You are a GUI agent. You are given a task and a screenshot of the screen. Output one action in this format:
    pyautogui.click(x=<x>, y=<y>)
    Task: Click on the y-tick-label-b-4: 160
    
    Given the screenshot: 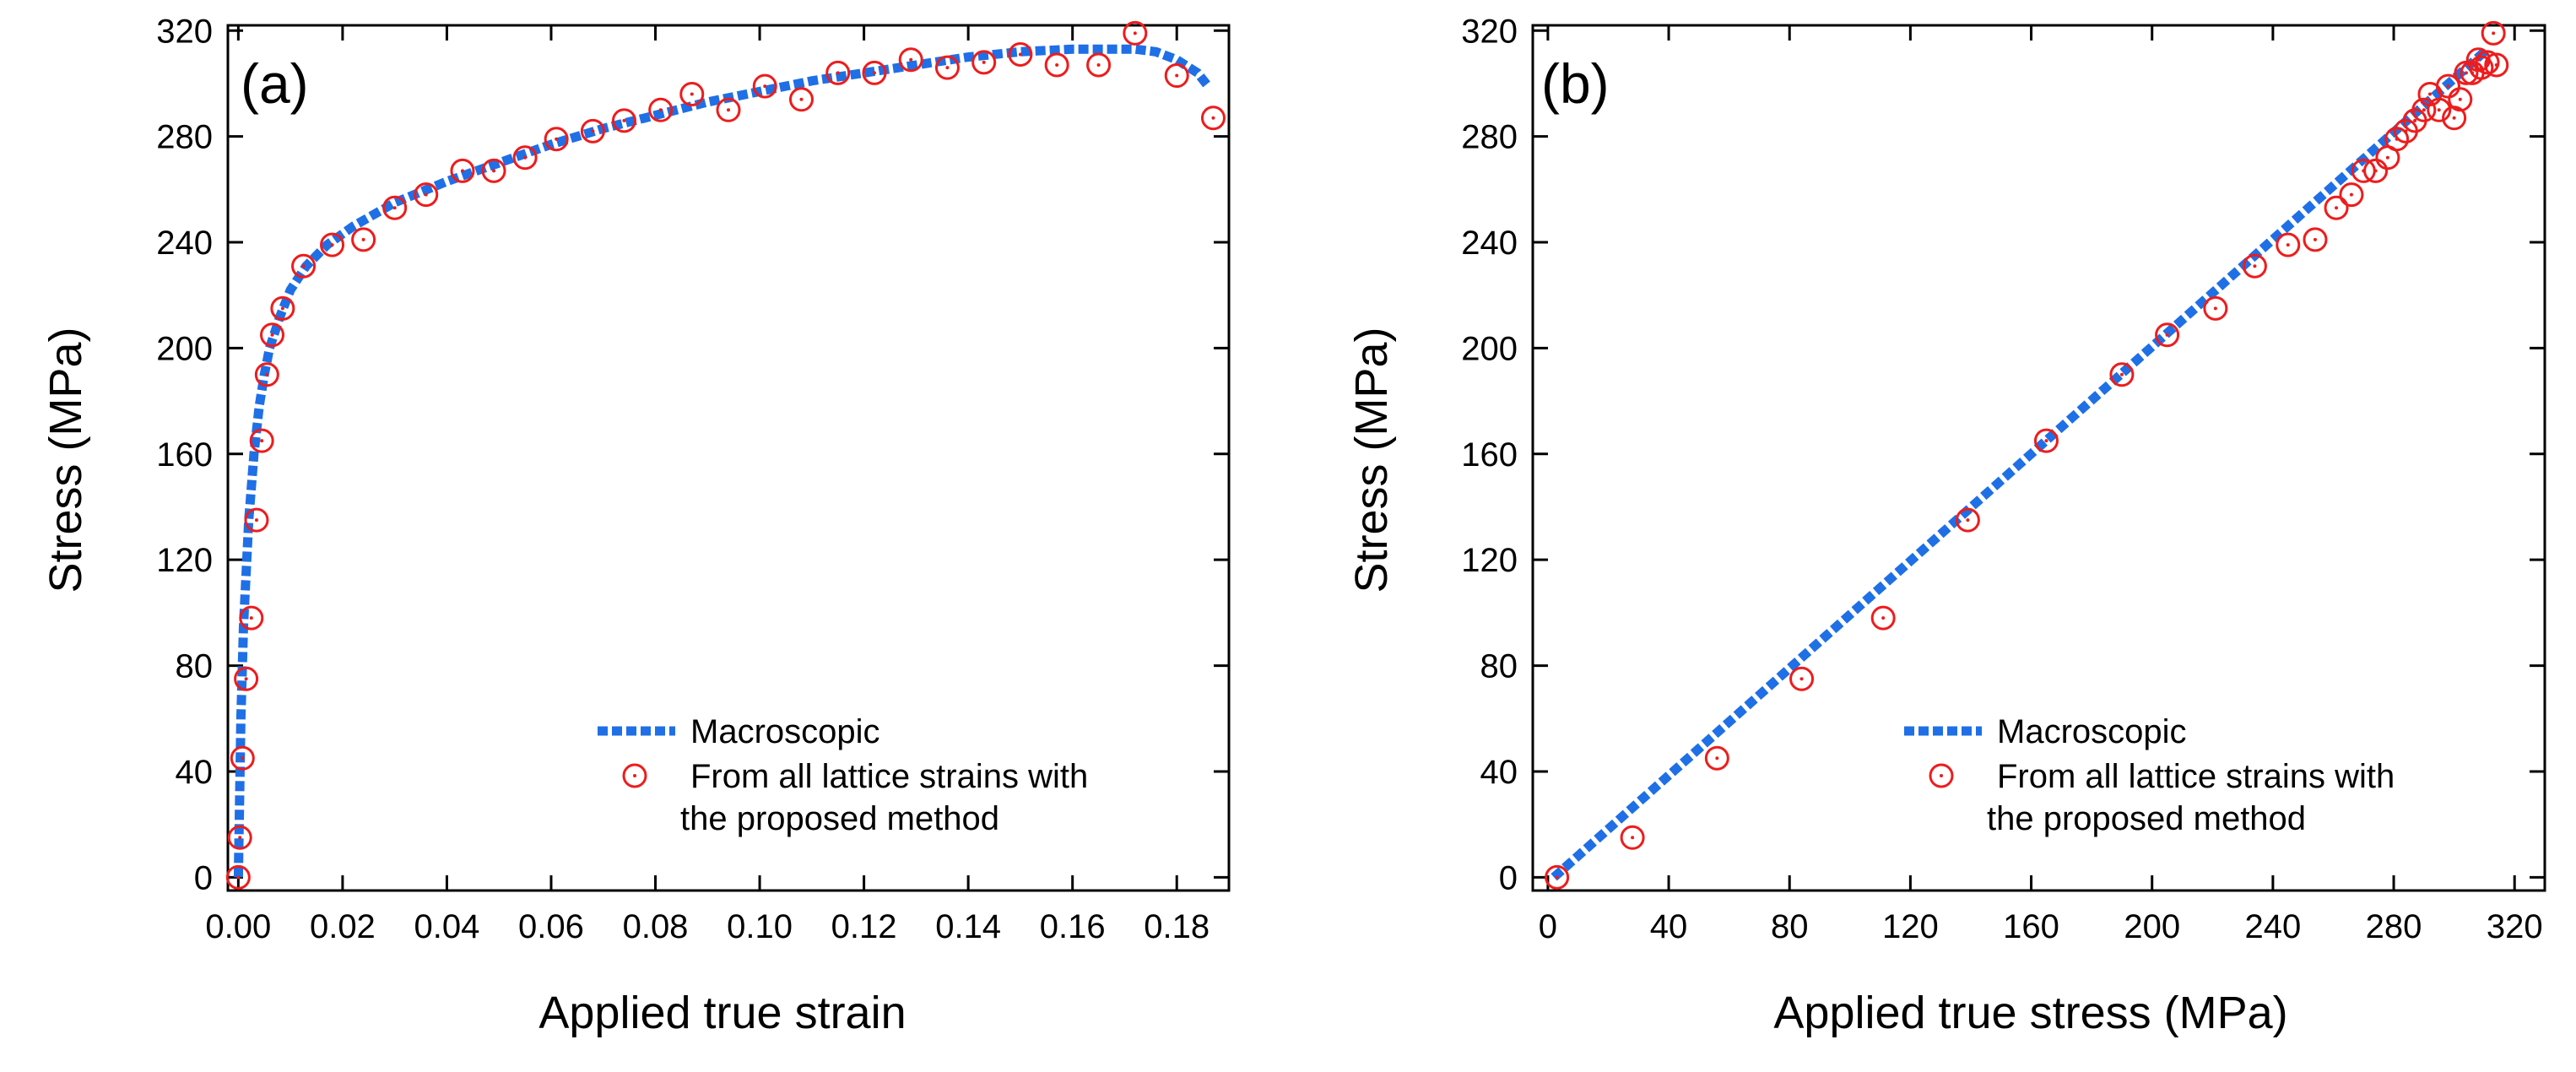 What is the action you would take?
    pyautogui.click(x=1489, y=455)
    